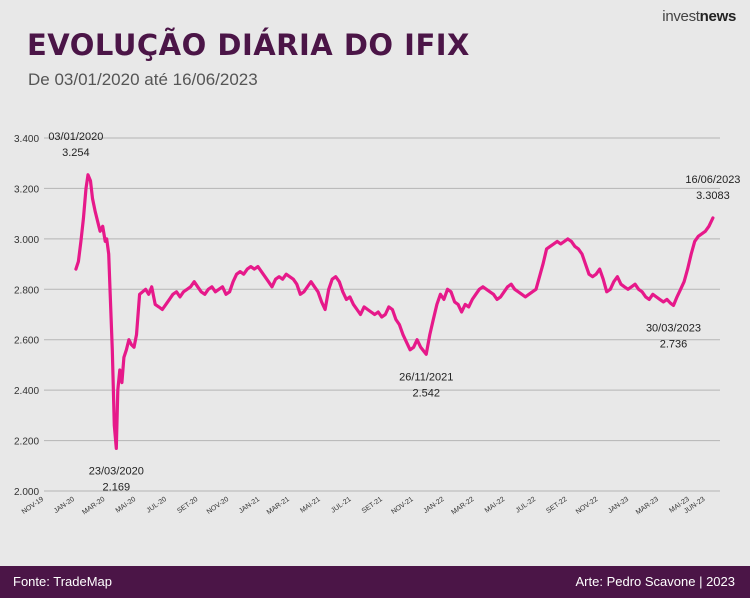 Image resolution: width=750 pixels, height=598 pixels. What do you see at coordinates (495, 505) in the screenshot?
I see `x-tick-label: MAI-22` at bounding box center [495, 505].